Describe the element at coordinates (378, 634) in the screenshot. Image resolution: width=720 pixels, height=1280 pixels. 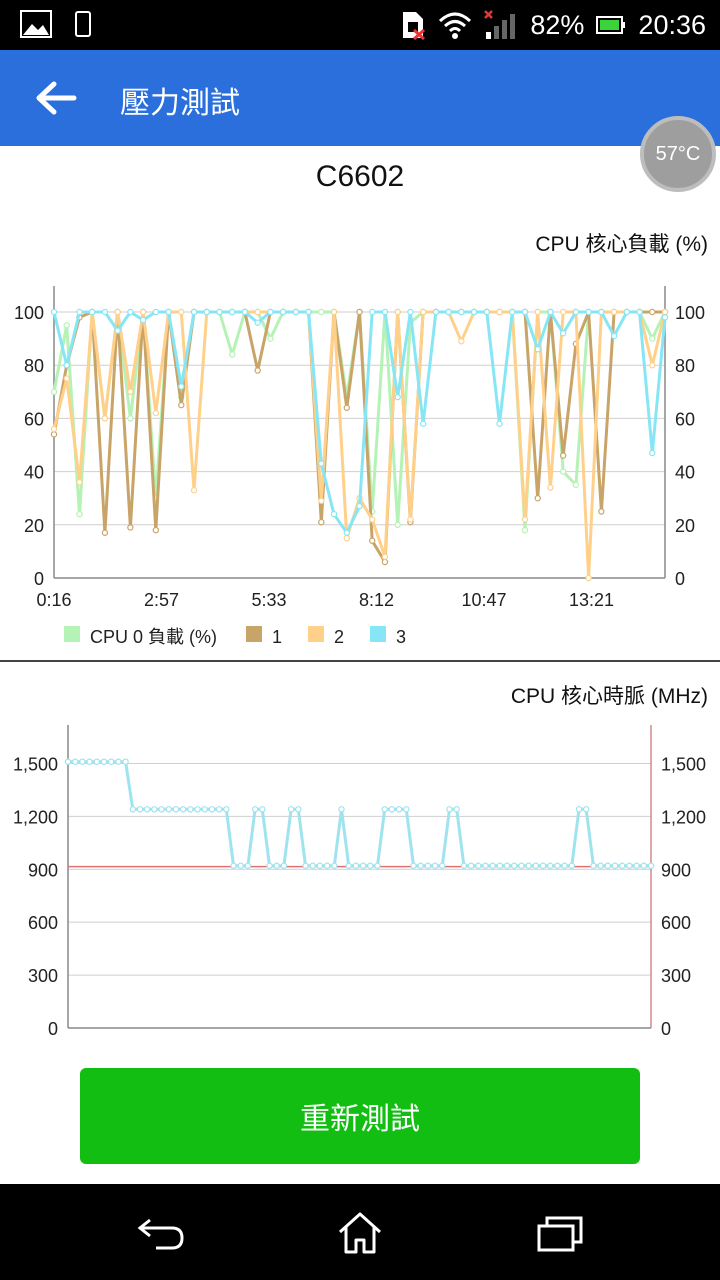
I see `legend-swatch` at that location.